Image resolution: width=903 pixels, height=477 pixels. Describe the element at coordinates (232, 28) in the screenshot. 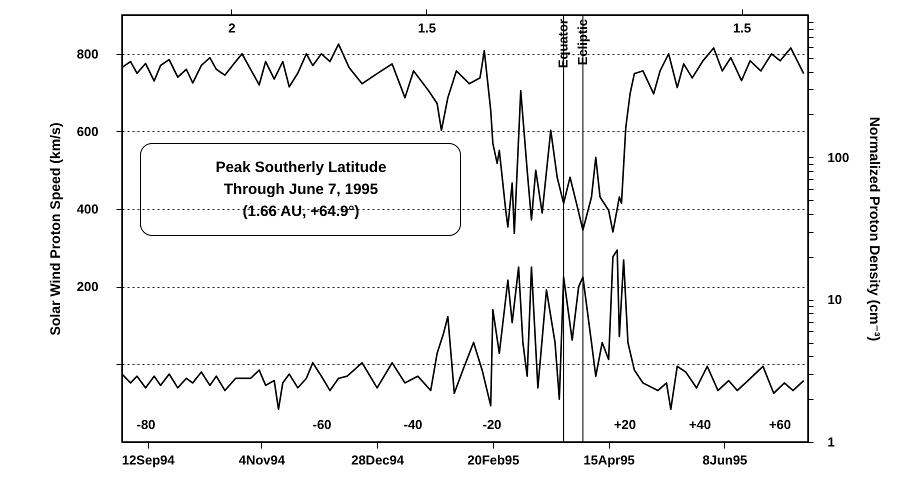

I see `x2-tick-label: 2` at that location.